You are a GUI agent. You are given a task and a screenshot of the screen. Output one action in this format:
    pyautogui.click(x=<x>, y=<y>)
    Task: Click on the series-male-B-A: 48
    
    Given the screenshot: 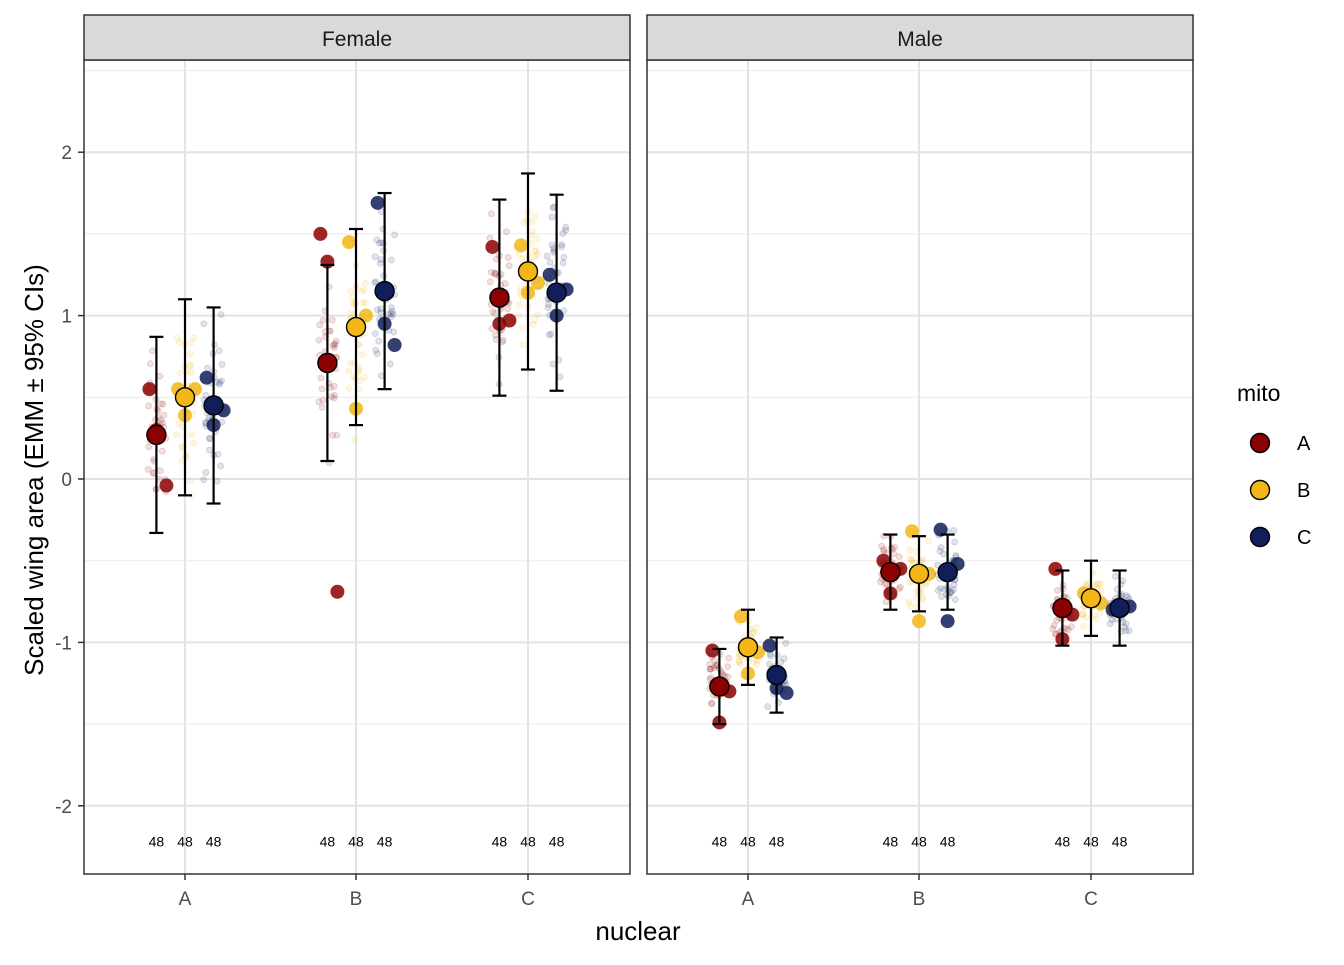 What is the action you would take?
    pyautogui.click(x=892, y=691)
    